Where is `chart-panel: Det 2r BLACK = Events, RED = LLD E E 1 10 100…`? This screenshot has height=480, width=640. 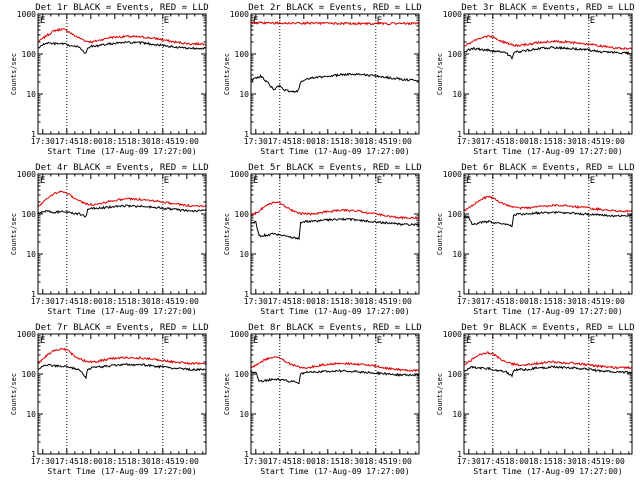 chart-panel: Det 2r BLACK = Events, RED = LLD E E 1 10 100… is located at coordinates (322, 79).